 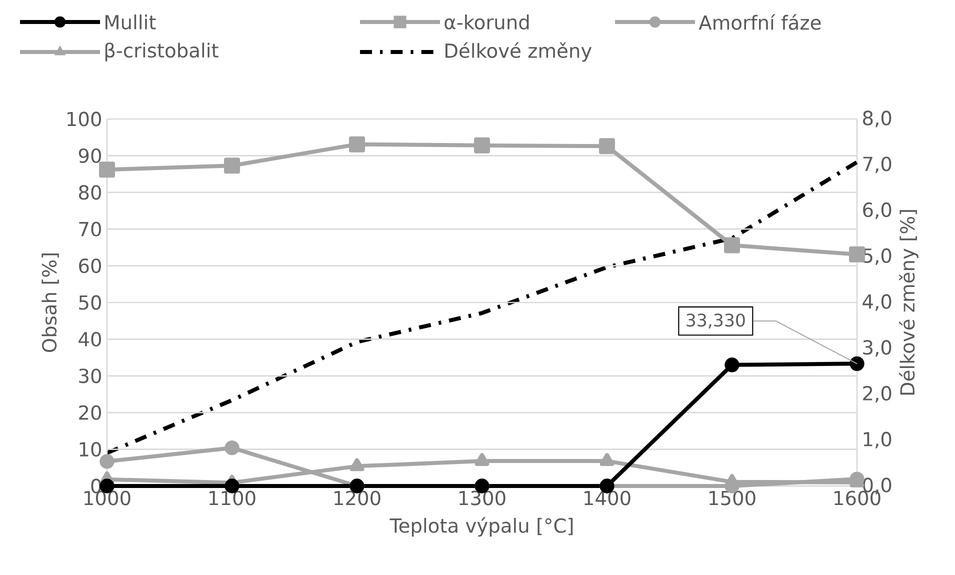 I want to click on y-tick-label: 80, so click(x=90, y=192).